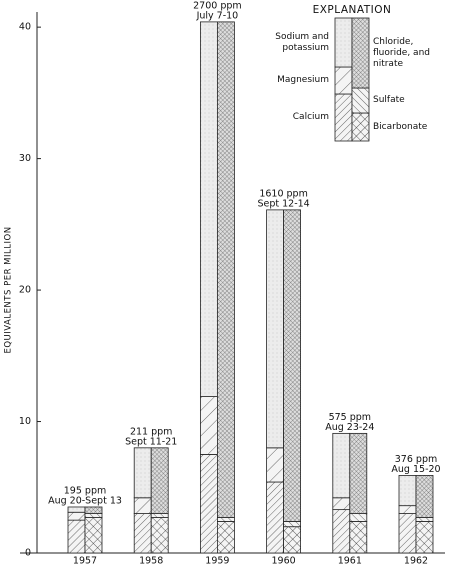  What do you see at coordinates (217, 5) in the screenshot?
I see `annotation-ppm: 2700 ppm` at bounding box center [217, 5].